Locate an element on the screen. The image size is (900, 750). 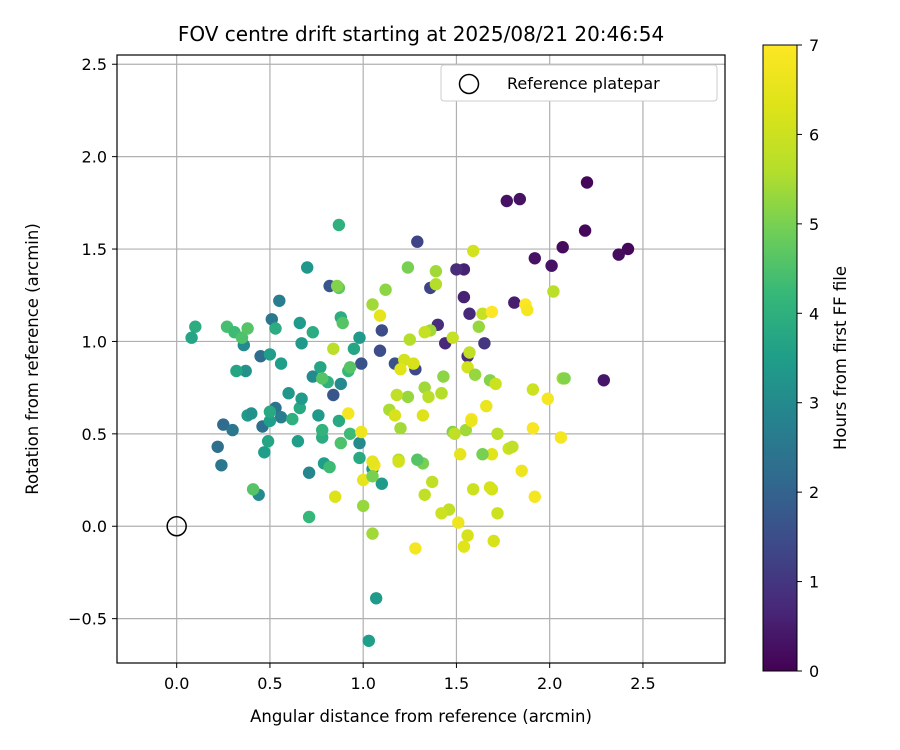
y-axis-label: Rotation from reference (arcmin) is located at coordinates (32, 359).